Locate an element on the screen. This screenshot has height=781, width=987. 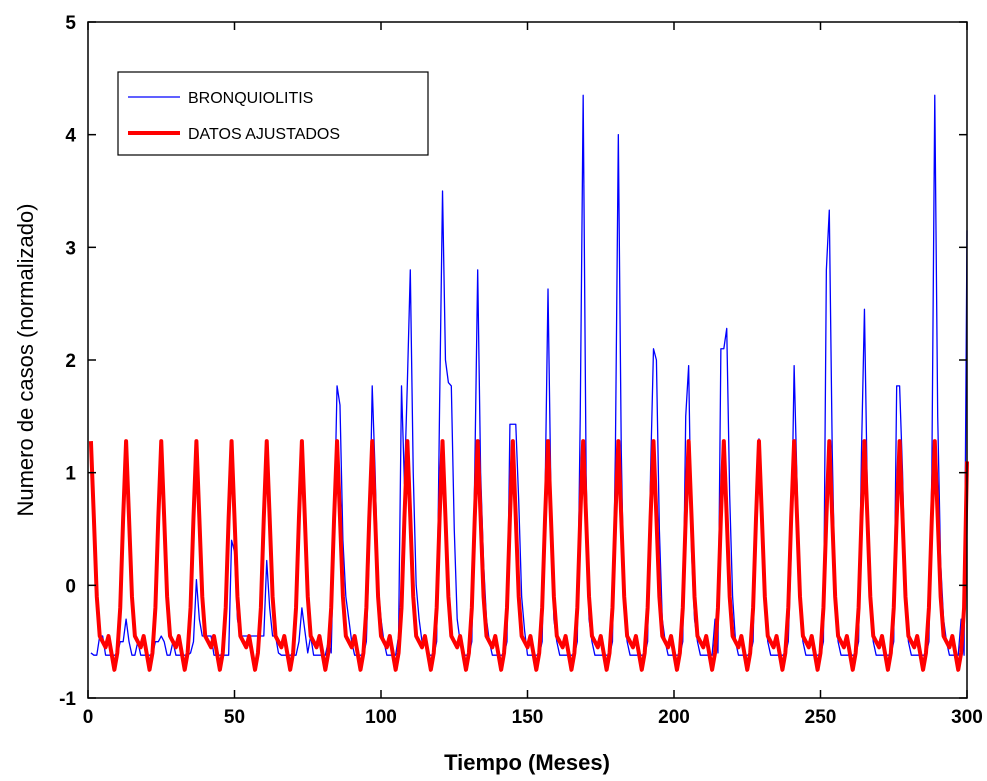
y-tick-label: 3 is located at coordinates (70, 248).